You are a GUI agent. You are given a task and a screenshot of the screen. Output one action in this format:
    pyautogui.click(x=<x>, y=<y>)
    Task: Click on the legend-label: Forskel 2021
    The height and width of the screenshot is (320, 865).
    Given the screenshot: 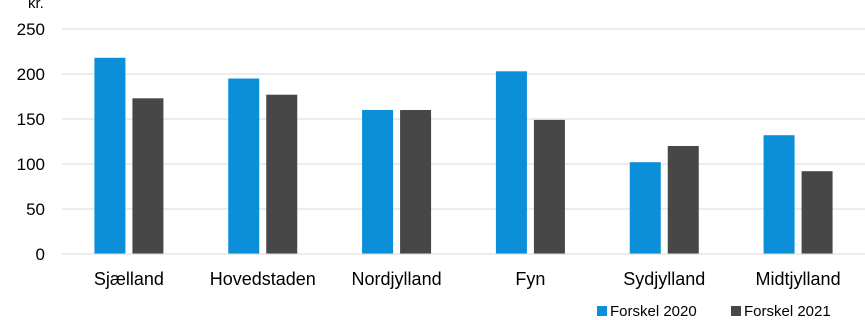 What is the action you would take?
    pyautogui.click(x=787, y=311)
    